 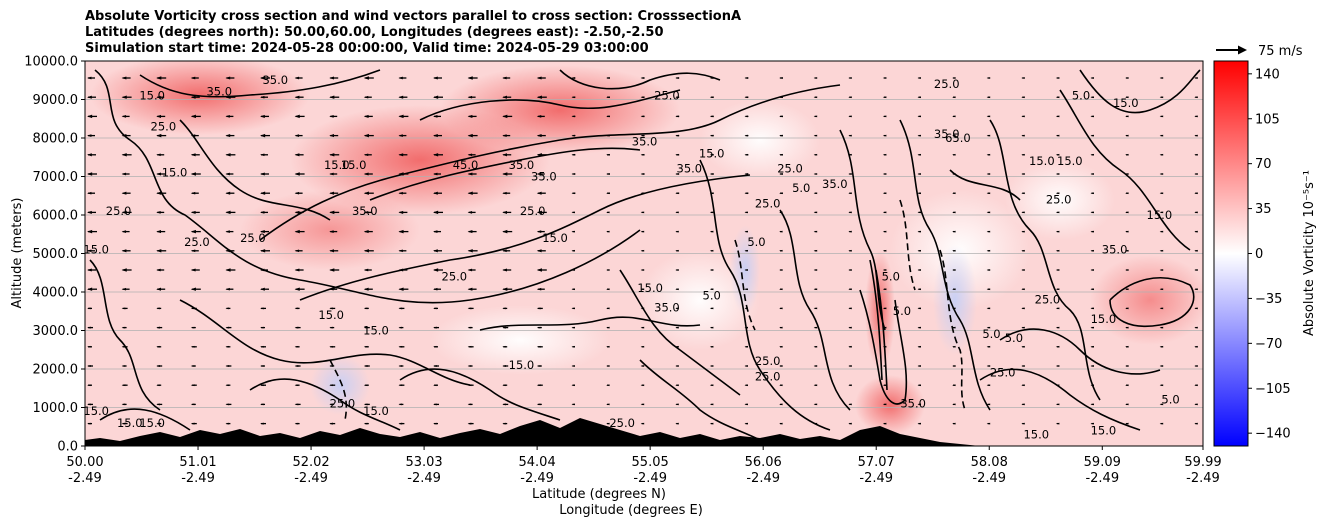 I want to click on contour-label: 5.0, so click(x=801, y=188).